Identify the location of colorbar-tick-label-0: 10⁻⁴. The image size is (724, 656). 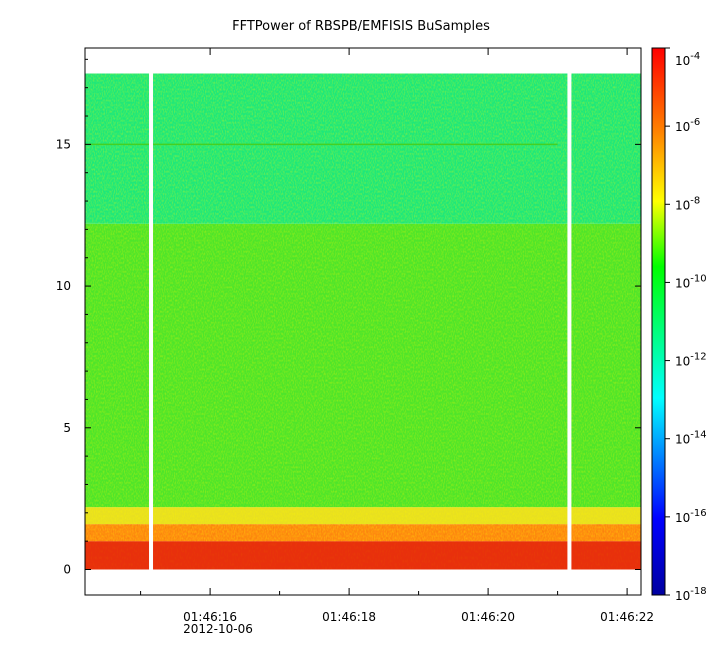
(687, 59).